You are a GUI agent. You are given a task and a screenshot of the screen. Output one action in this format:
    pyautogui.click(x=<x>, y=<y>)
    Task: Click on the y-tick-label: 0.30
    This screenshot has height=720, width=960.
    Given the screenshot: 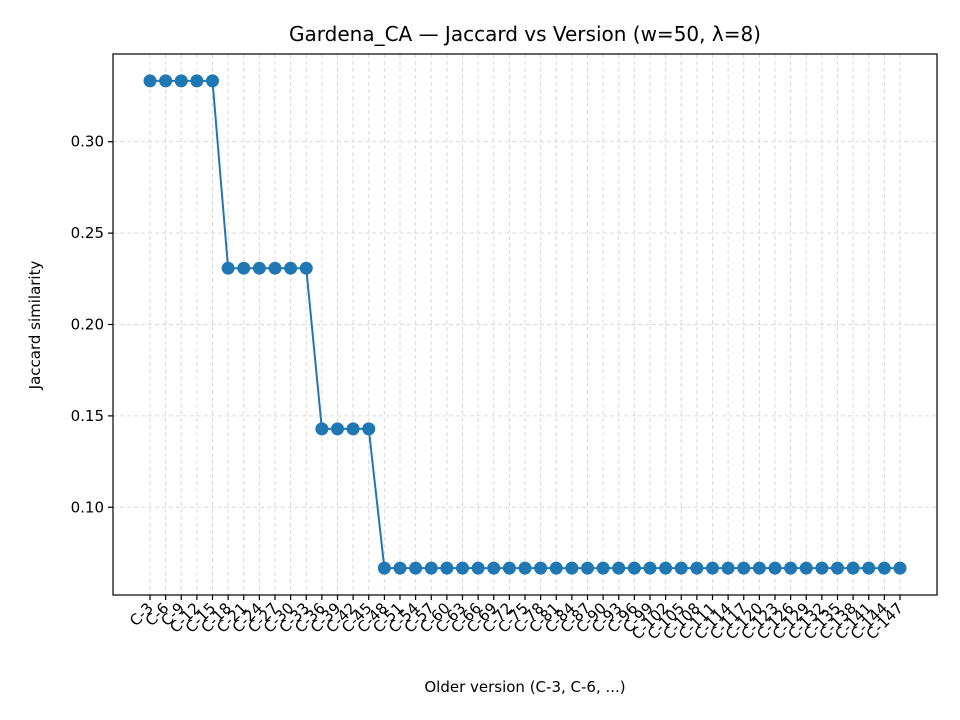 What is the action you would take?
    pyautogui.click(x=87, y=142)
    